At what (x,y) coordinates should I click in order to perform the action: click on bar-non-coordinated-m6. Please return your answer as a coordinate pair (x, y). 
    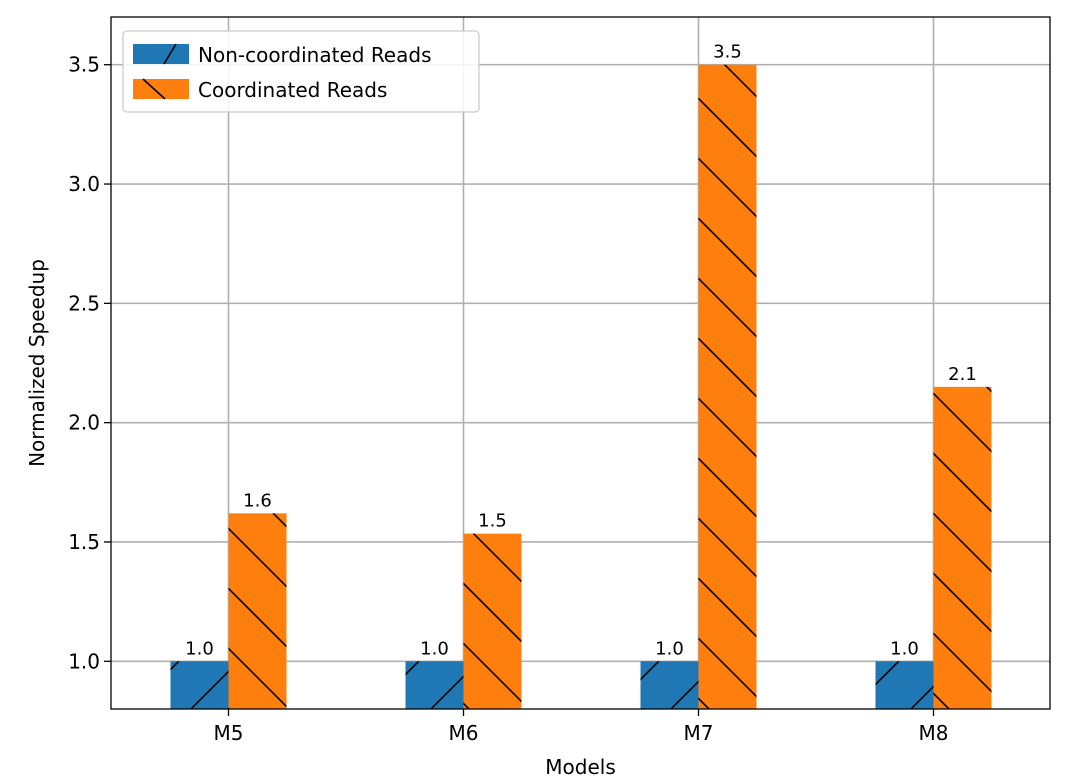
    Looking at the image, I should click on (434, 685).